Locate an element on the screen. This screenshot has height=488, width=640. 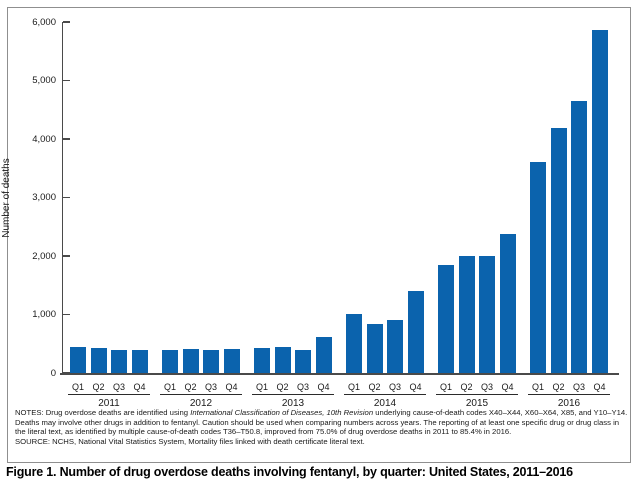
year-label: 2013 is located at coordinates (293, 403).